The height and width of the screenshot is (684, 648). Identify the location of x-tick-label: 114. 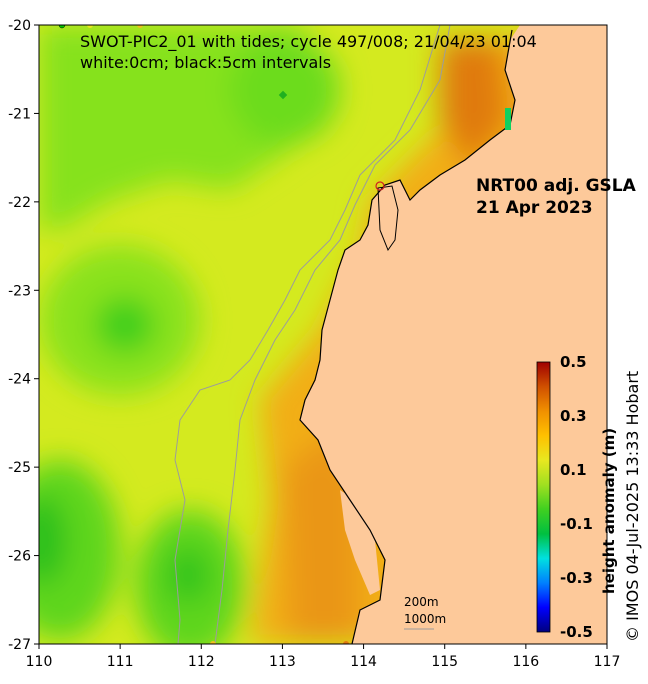
(363, 662).